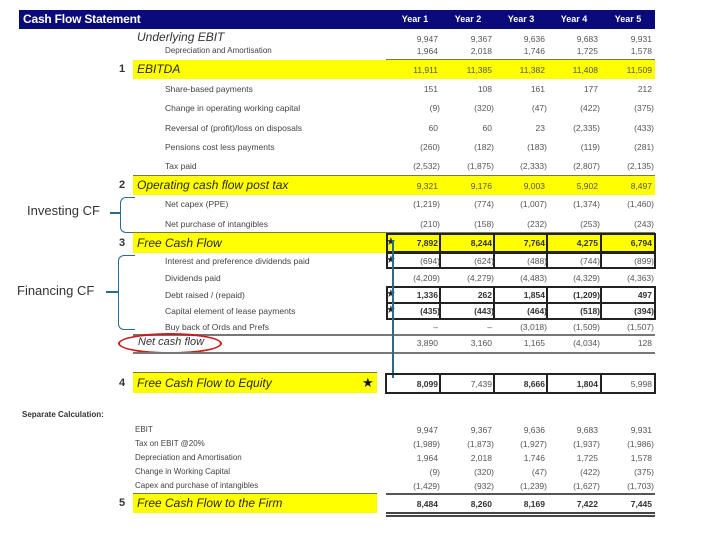  Describe the element at coordinates (425, 70) in the screenshot. I see `cell: 11,911` at that location.